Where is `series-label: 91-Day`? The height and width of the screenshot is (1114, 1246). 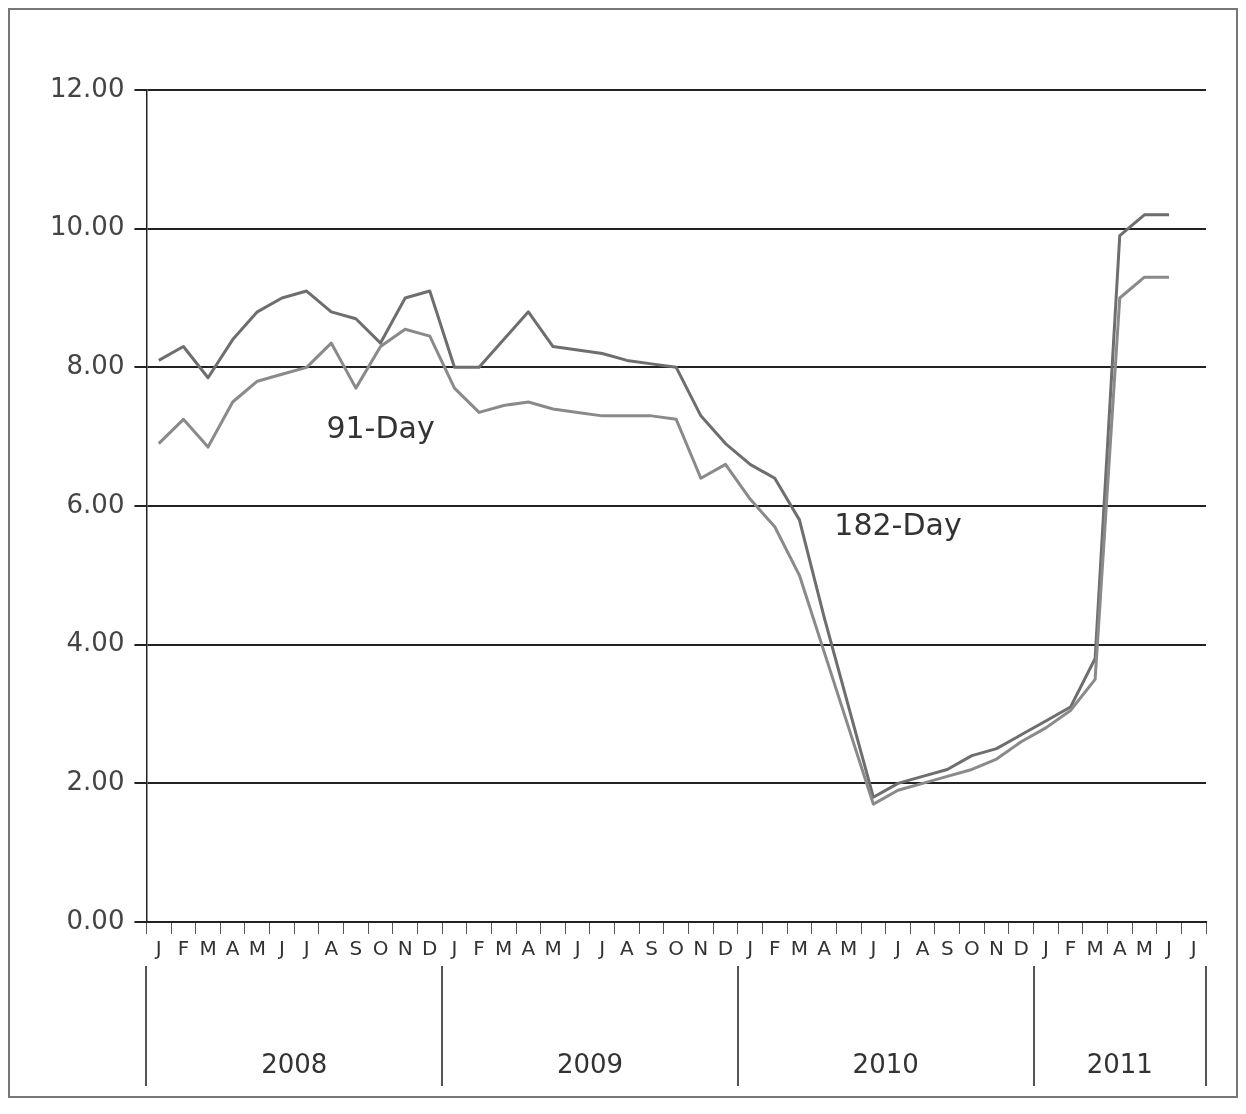
series-label: 91-Day is located at coordinates (380, 427).